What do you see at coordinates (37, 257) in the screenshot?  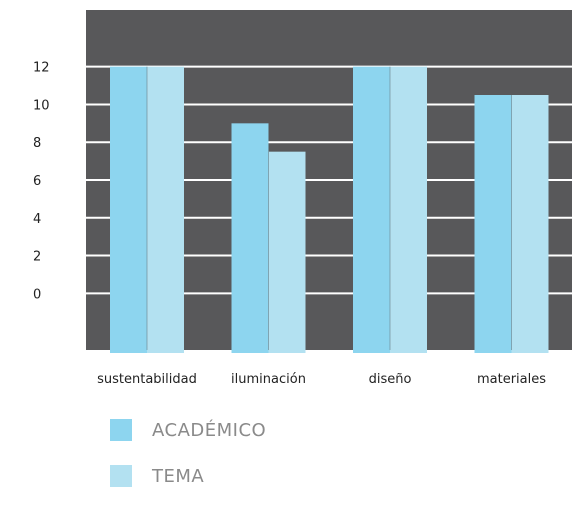 I see `y-tick-label-1: 2` at bounding box center [37, 257].